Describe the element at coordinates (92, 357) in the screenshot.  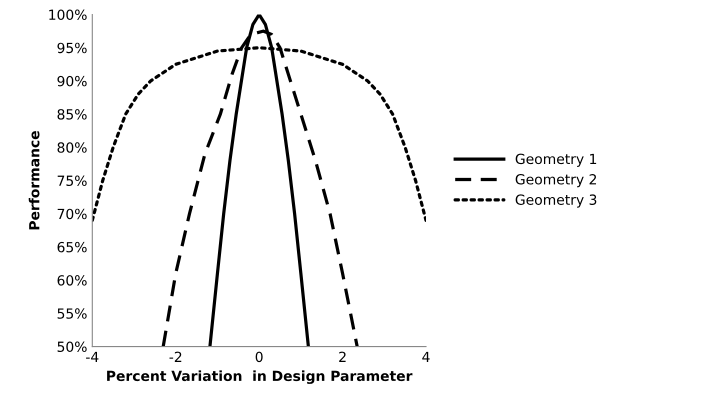
I see `x-tick-label: -4` at that location.